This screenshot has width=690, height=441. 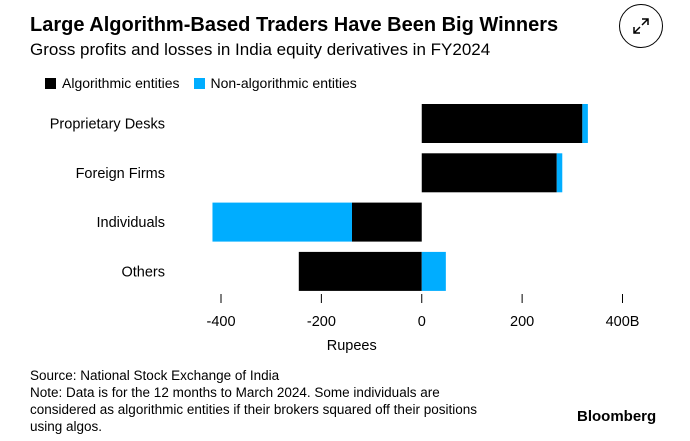 What do you see at coordinates (107, 125) in the screenshot?
I see `category-label: Proprietary Desks` at bounding box center [107, 125].